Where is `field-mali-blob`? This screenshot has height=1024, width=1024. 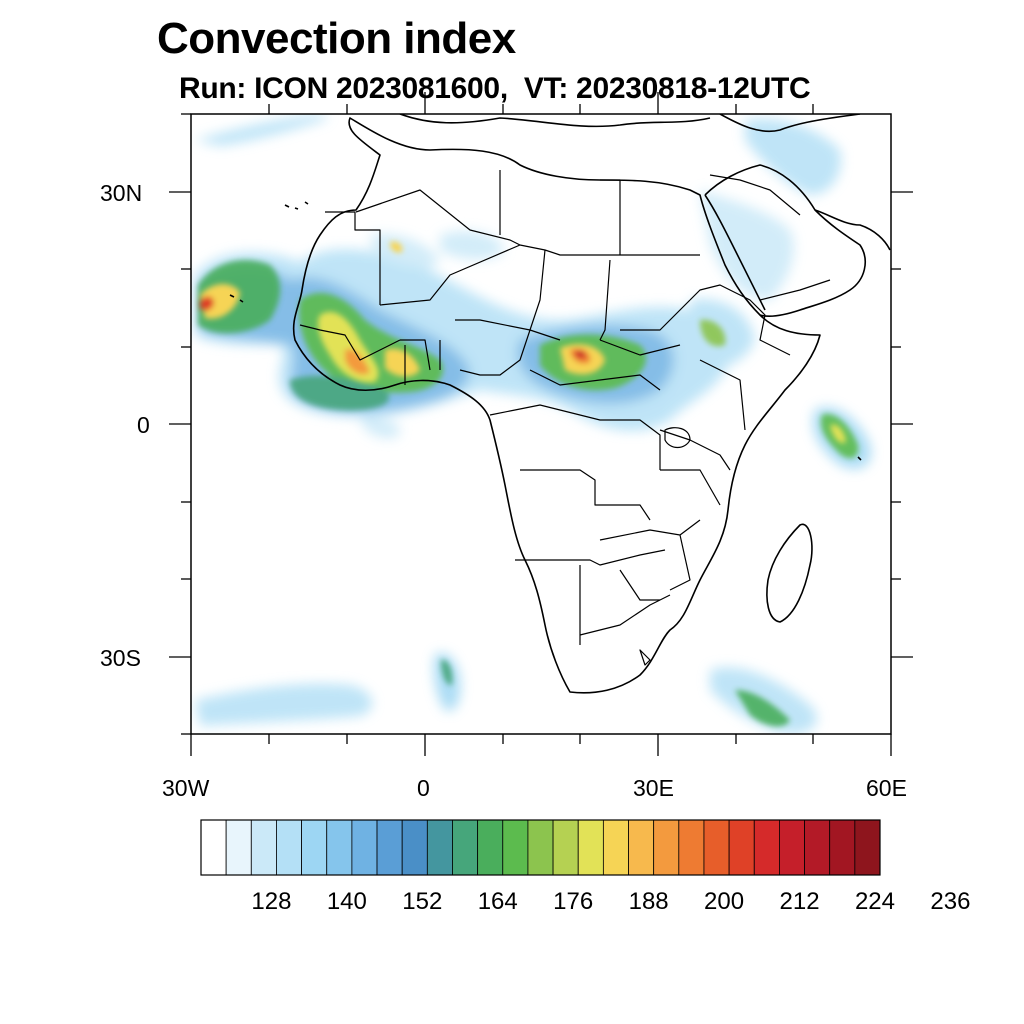
field-mali-blob is located at coordinates (472, 245).